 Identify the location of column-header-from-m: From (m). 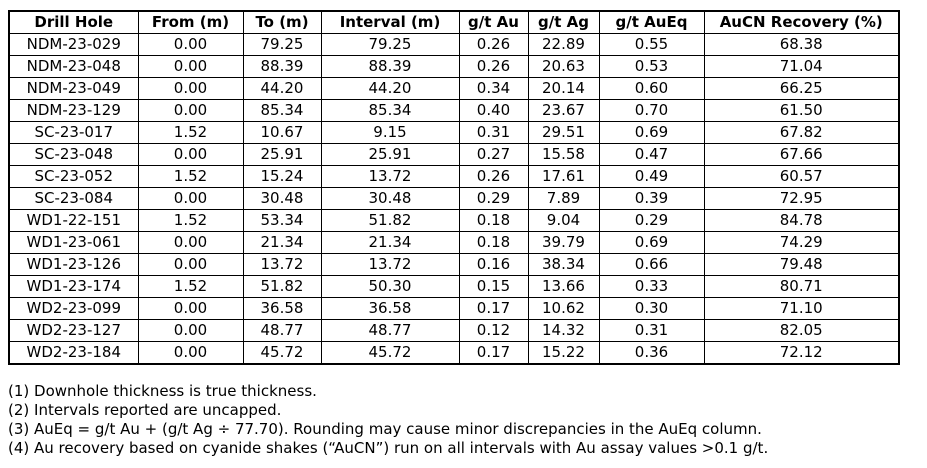
(190, 22).